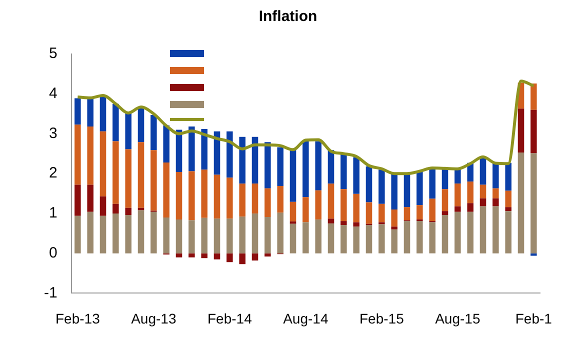  What do you see at coordinates (288, 17) in the screenshot?
I see `chart-title: Inflation` at bounding box center [288, 17].